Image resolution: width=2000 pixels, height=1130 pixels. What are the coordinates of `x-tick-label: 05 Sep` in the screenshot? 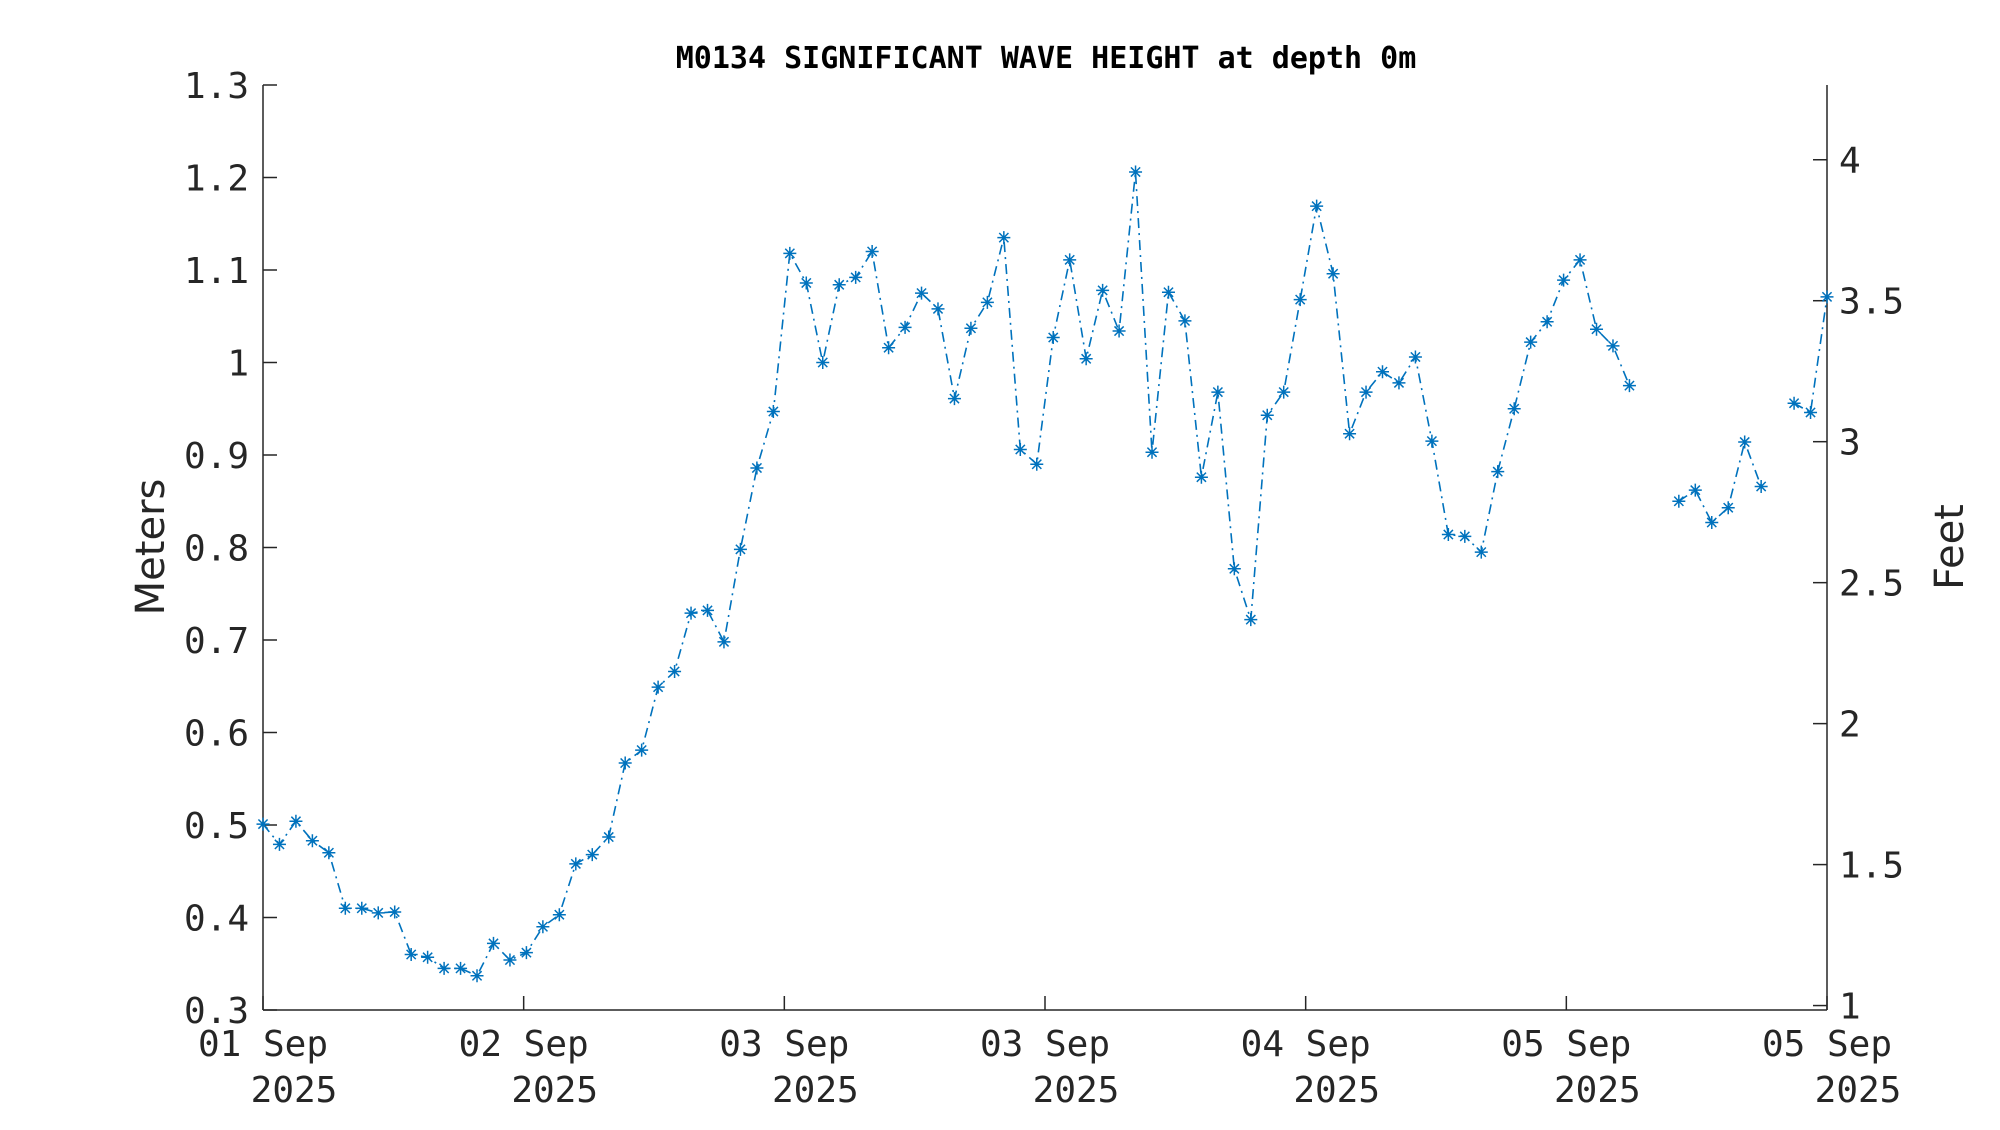 It's located at (1827, 1044).